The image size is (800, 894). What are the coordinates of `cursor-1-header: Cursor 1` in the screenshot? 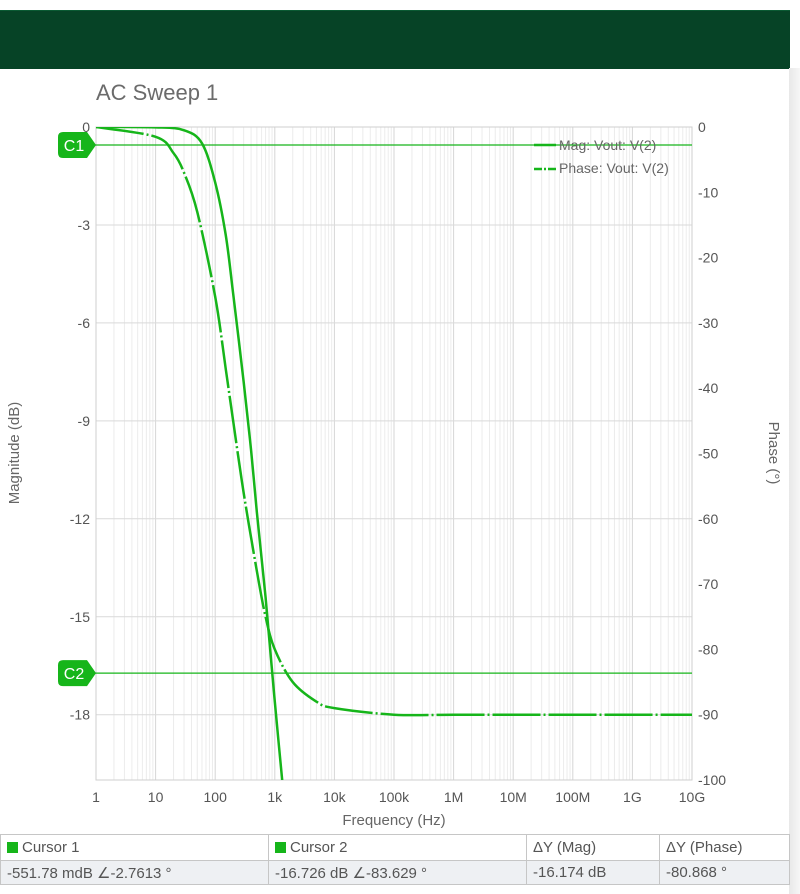 It's located at (134, 847).